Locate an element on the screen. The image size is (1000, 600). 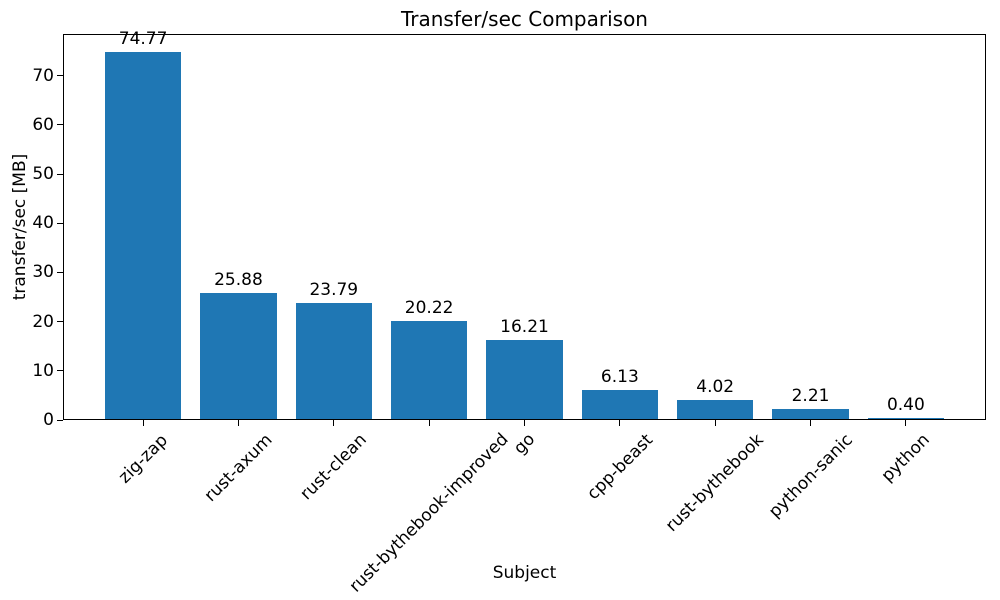
bar-rust-clean is located at coordinates (333, 361).